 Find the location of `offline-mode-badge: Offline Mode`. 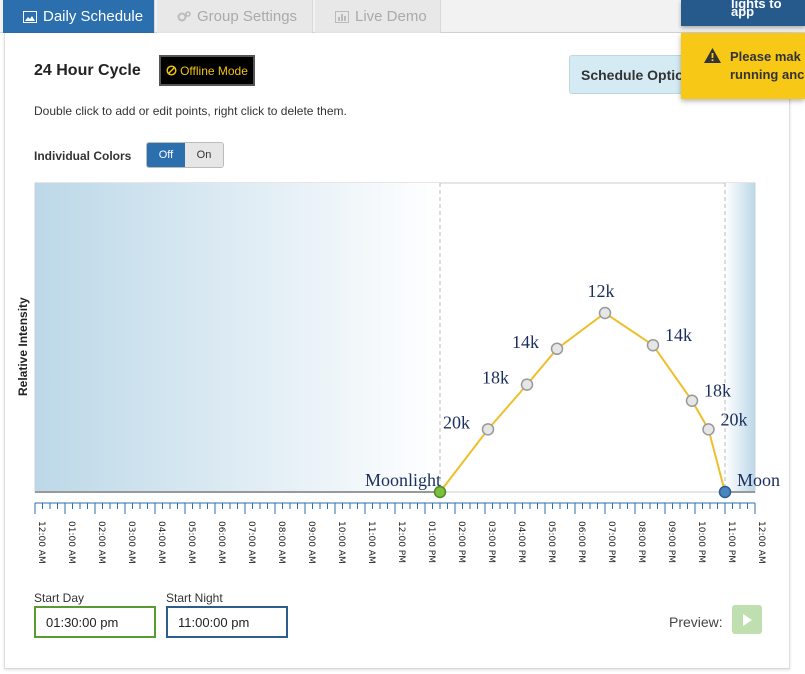

offline-mode-badge: Offline Mode is located at coordinates (207, 70).